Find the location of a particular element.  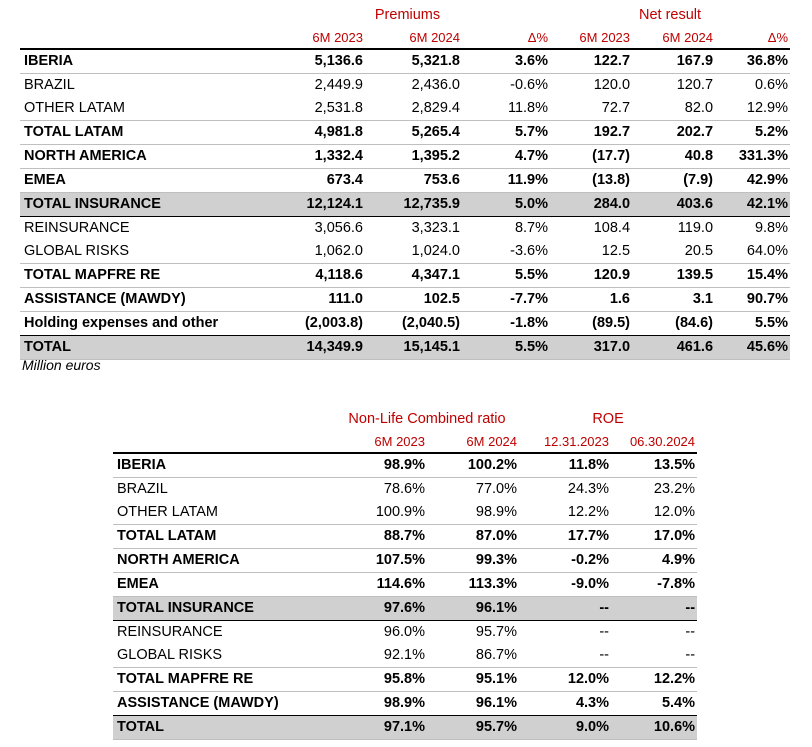

cell-cr-2024: 96.1% is located at coordinates (473, 608).